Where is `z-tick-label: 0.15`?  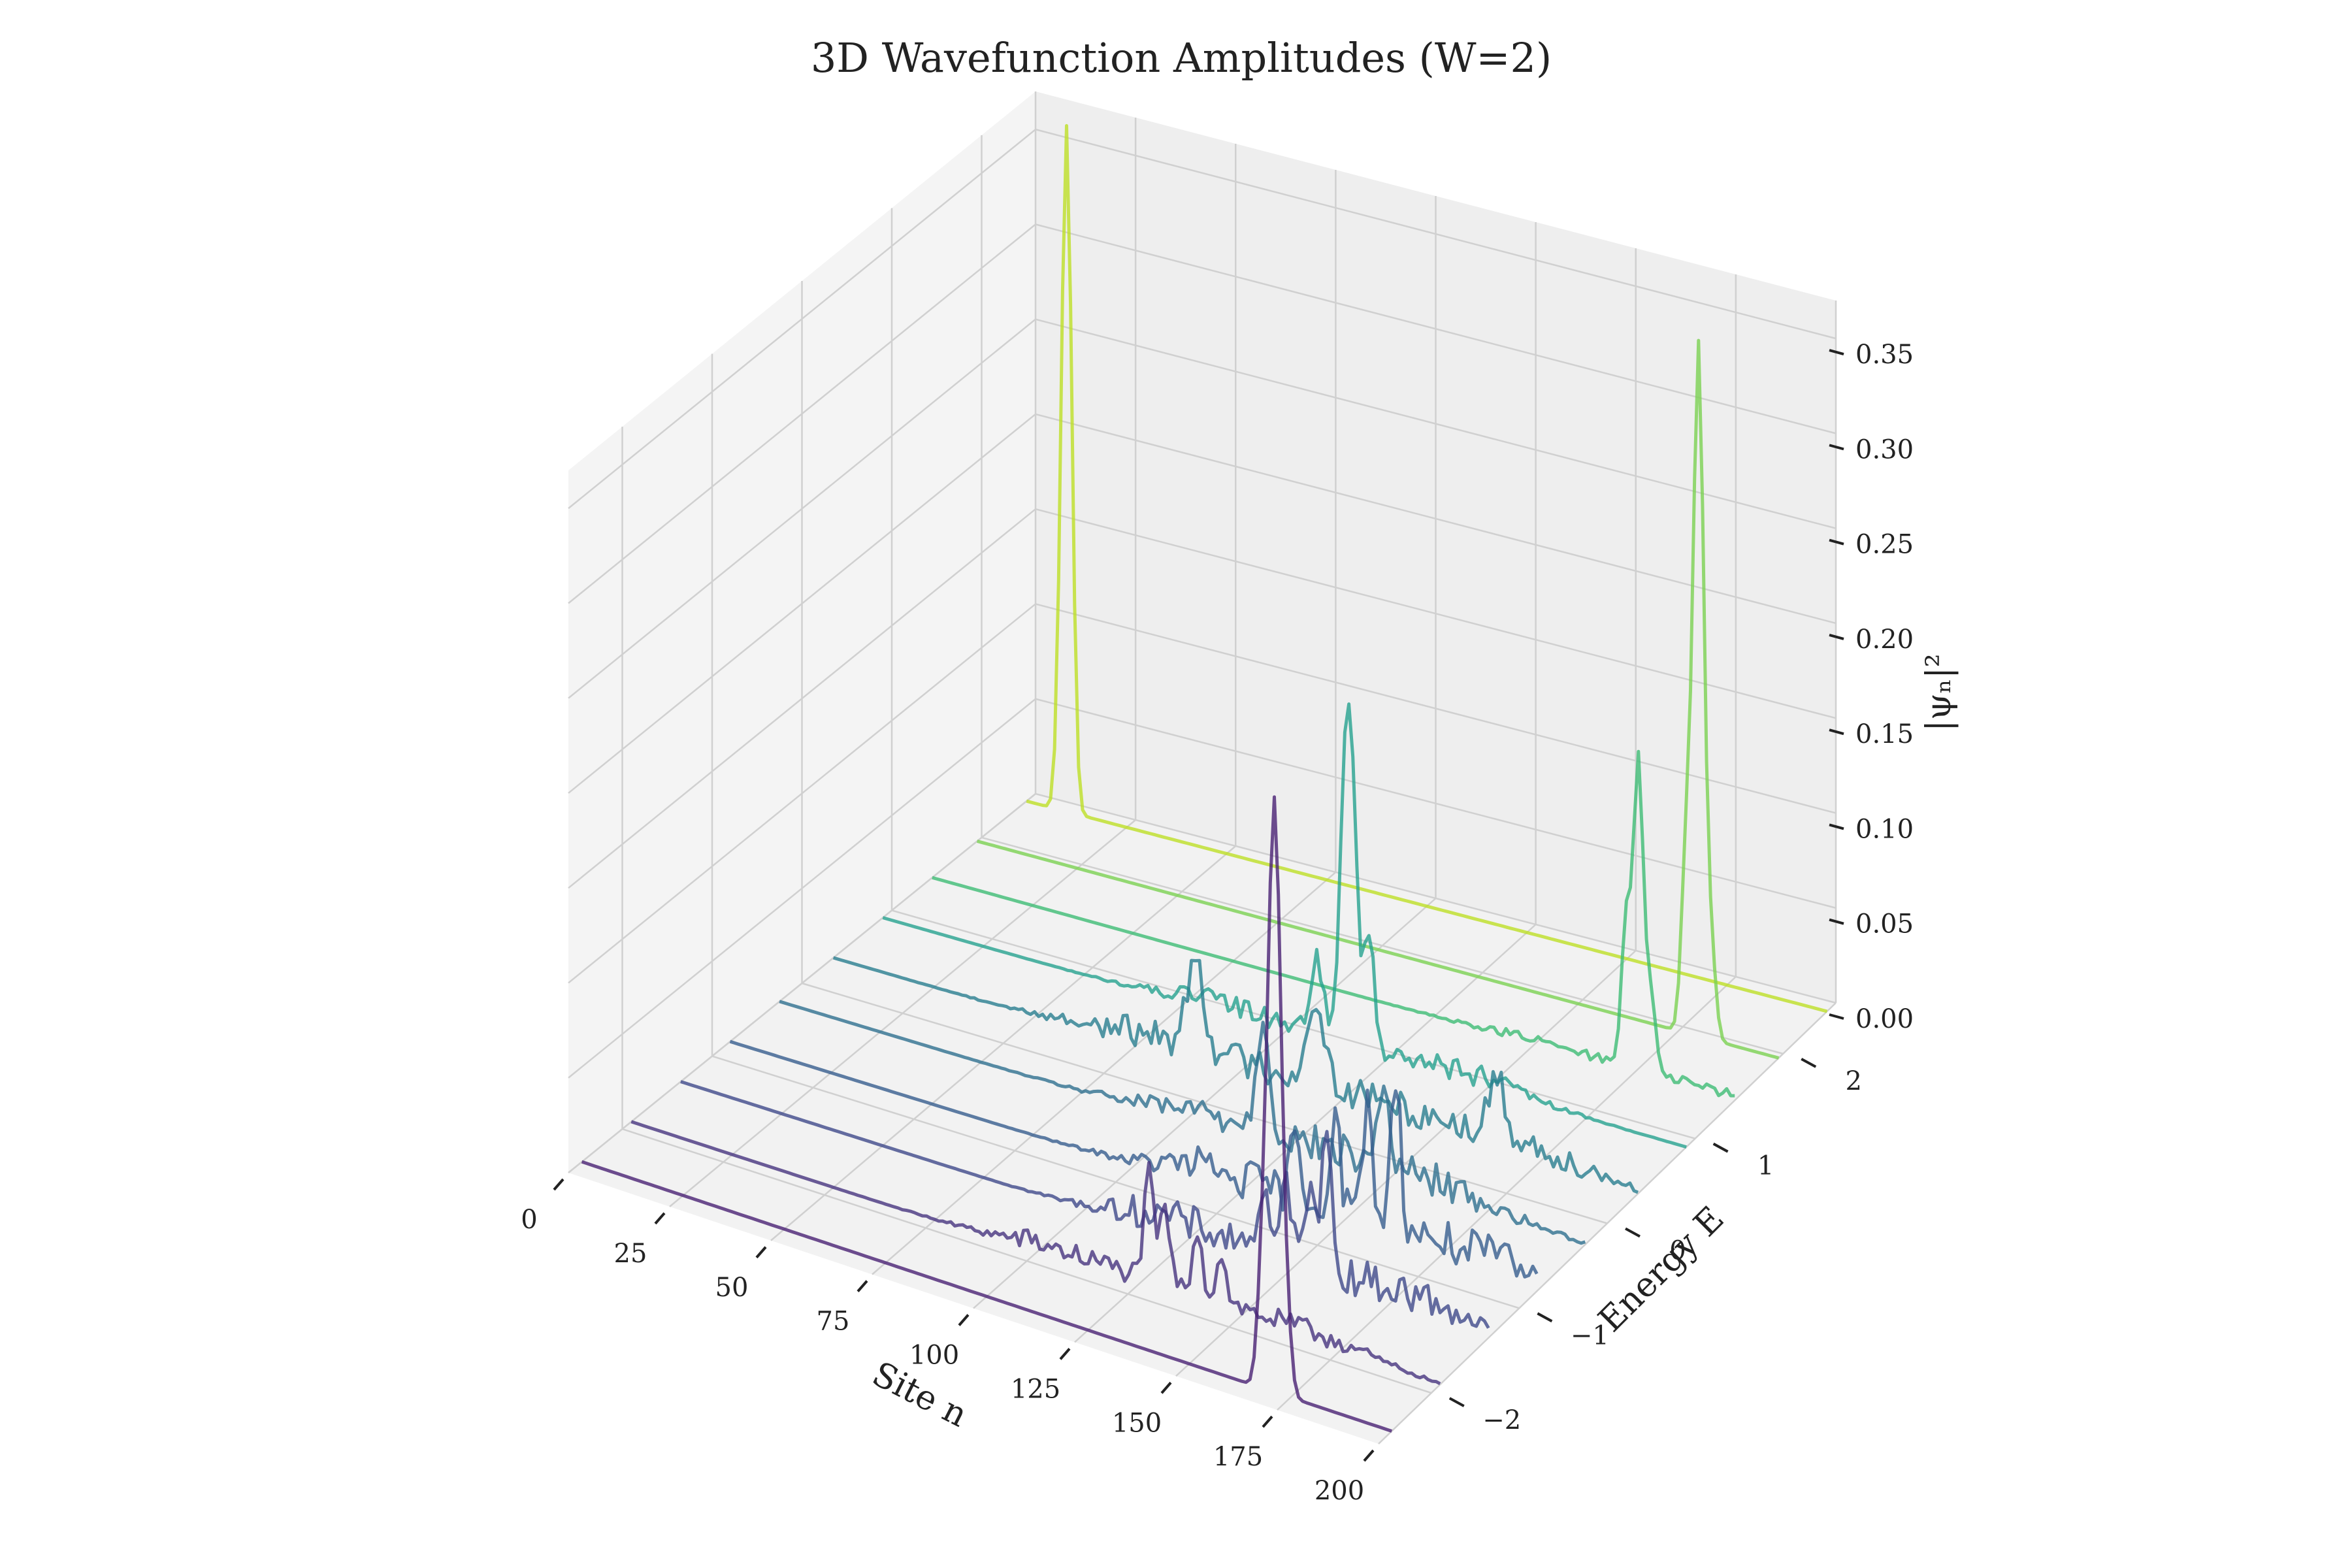 z-tick-label: 0.15 is located at coordinates (1884, 734).